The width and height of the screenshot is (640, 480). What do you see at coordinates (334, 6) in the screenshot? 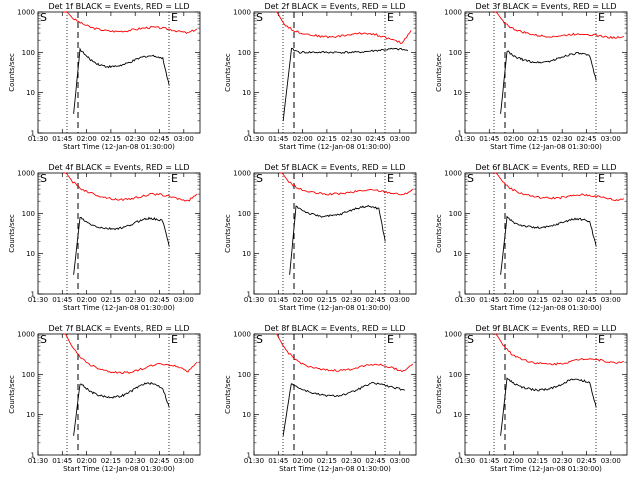
I see `chart-title: Det 2f BLACK = Events, RED = LLD` at bounding box center [334, 6].